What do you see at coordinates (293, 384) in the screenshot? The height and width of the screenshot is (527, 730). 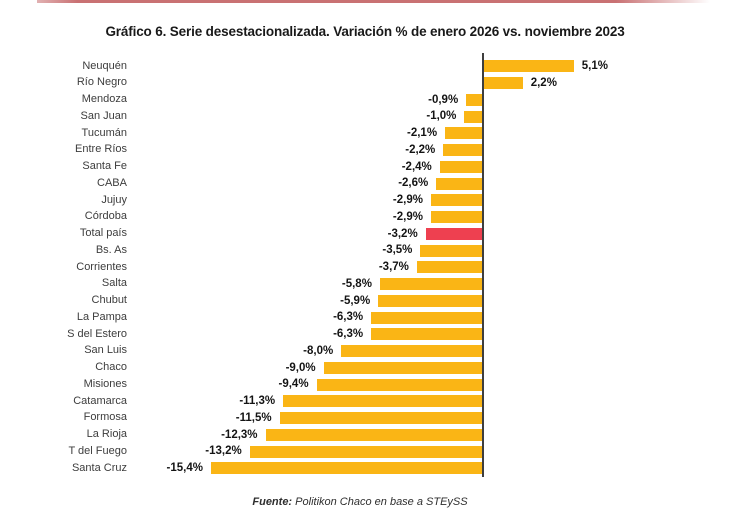 I see `value-label: -9,4%` at bounding box center [293, 384].